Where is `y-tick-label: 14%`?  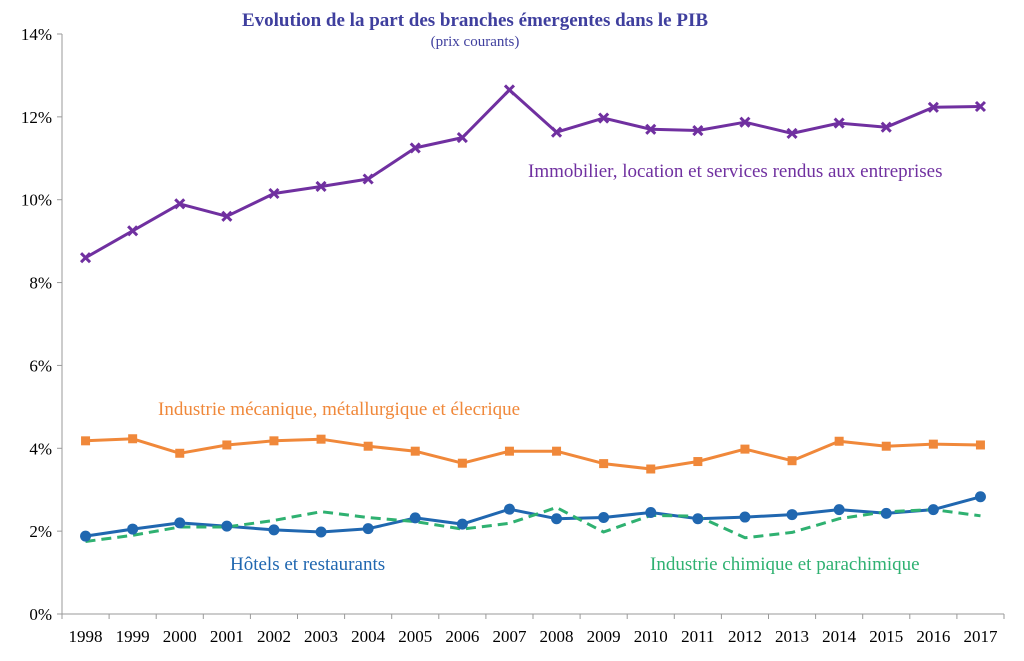
y-tick-label: 14% is located at coordinates (36, 34).